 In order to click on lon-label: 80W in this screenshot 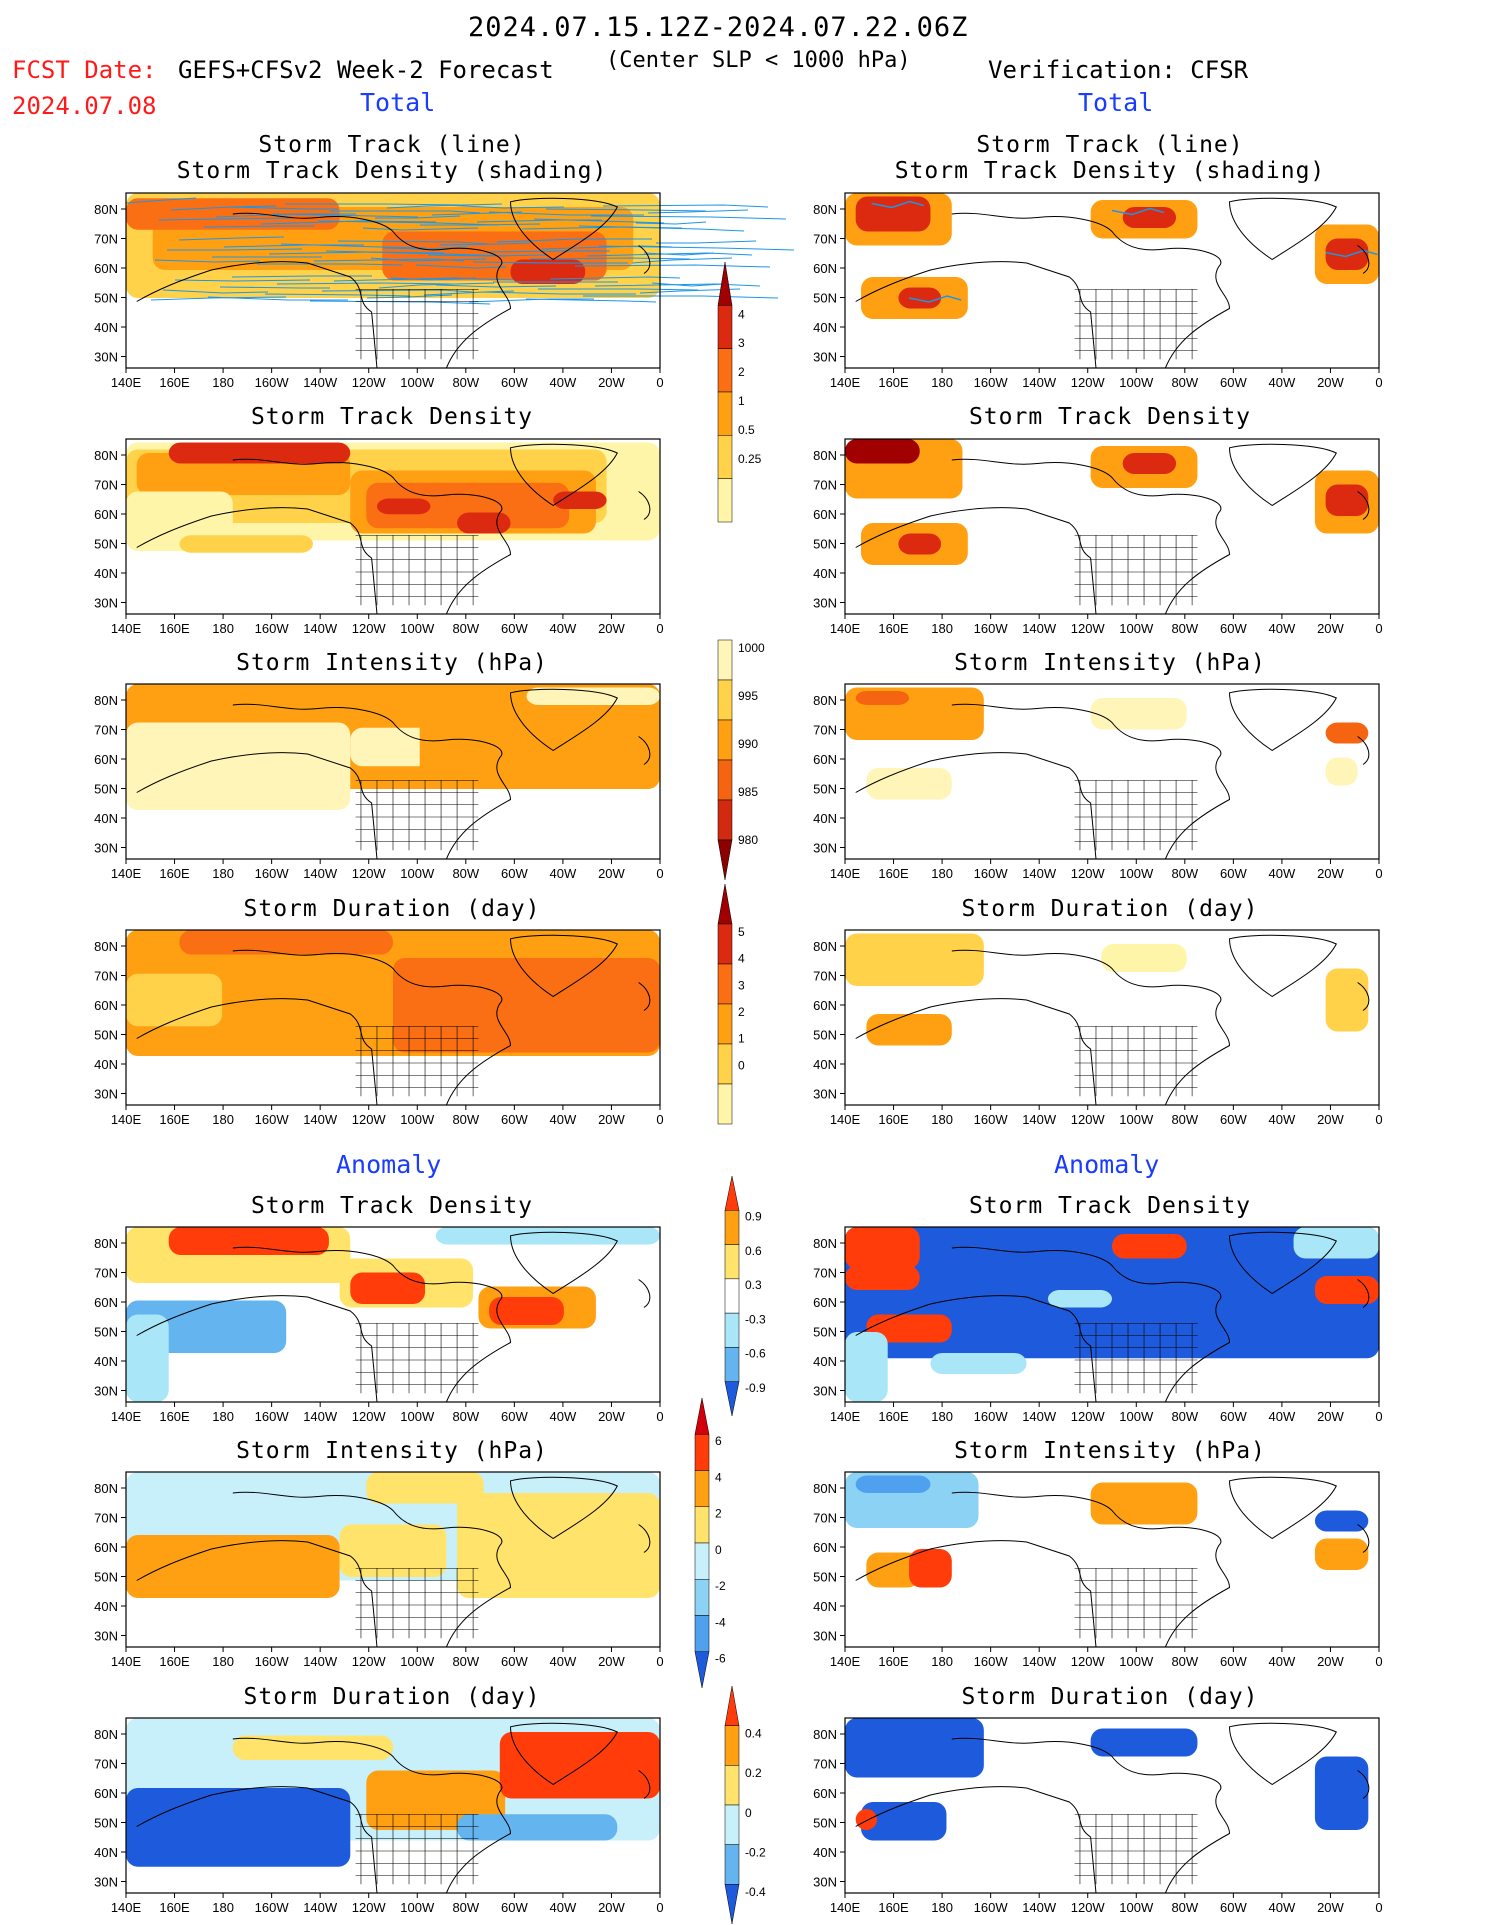, I will do `click(465, 1661)`.